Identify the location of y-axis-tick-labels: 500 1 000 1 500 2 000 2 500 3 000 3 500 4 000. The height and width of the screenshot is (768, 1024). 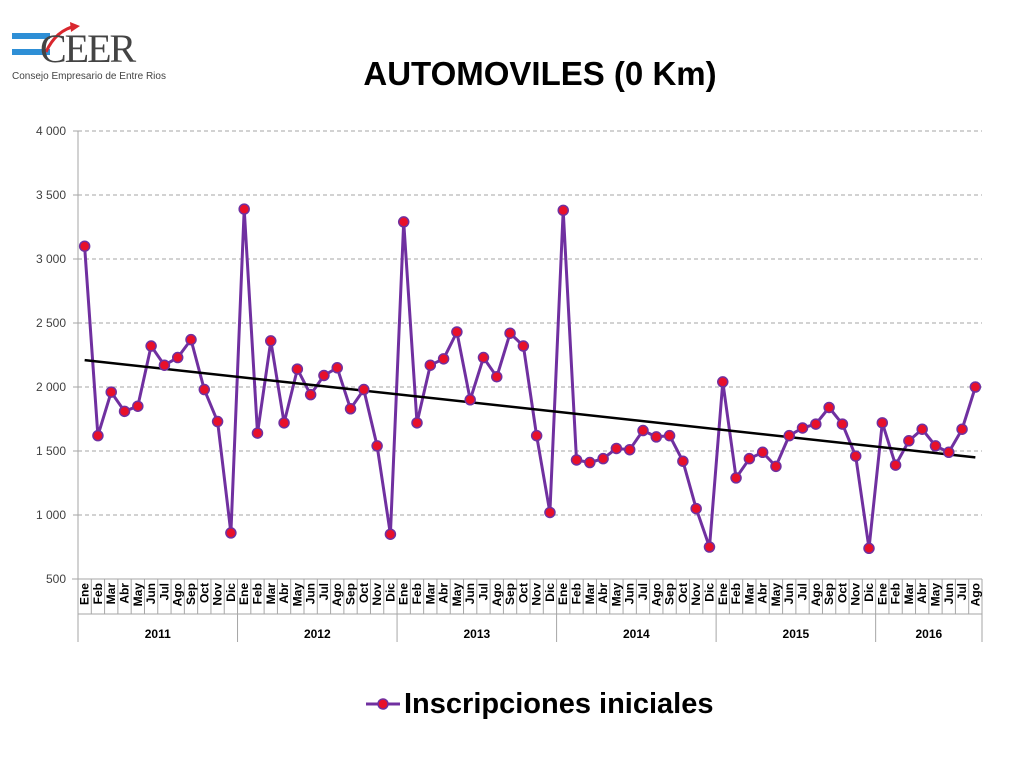
(51, 355).